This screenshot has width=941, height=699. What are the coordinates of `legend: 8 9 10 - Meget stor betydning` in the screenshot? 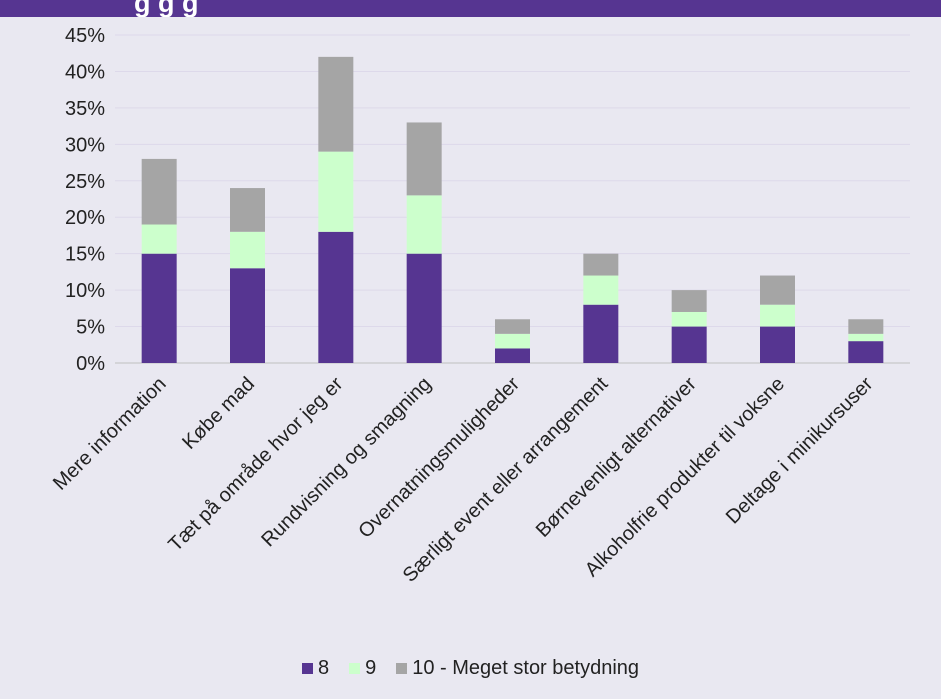 It's located at (470, 668).